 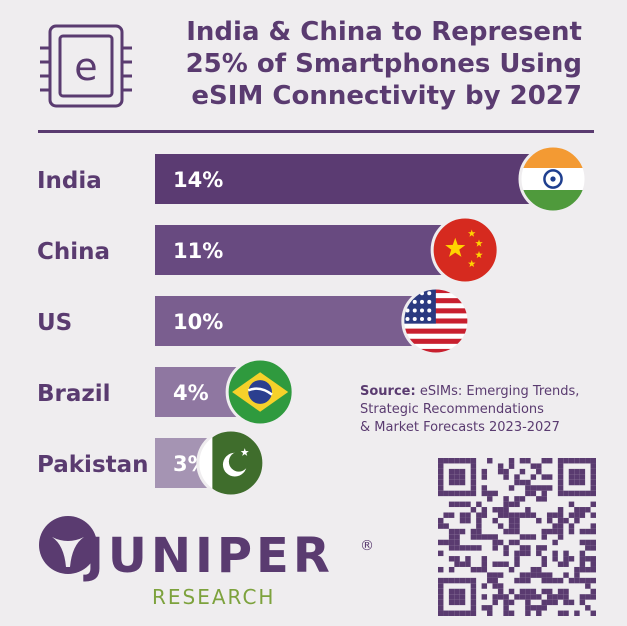 I want to click on category-label: US, so click(x=54, y=323).